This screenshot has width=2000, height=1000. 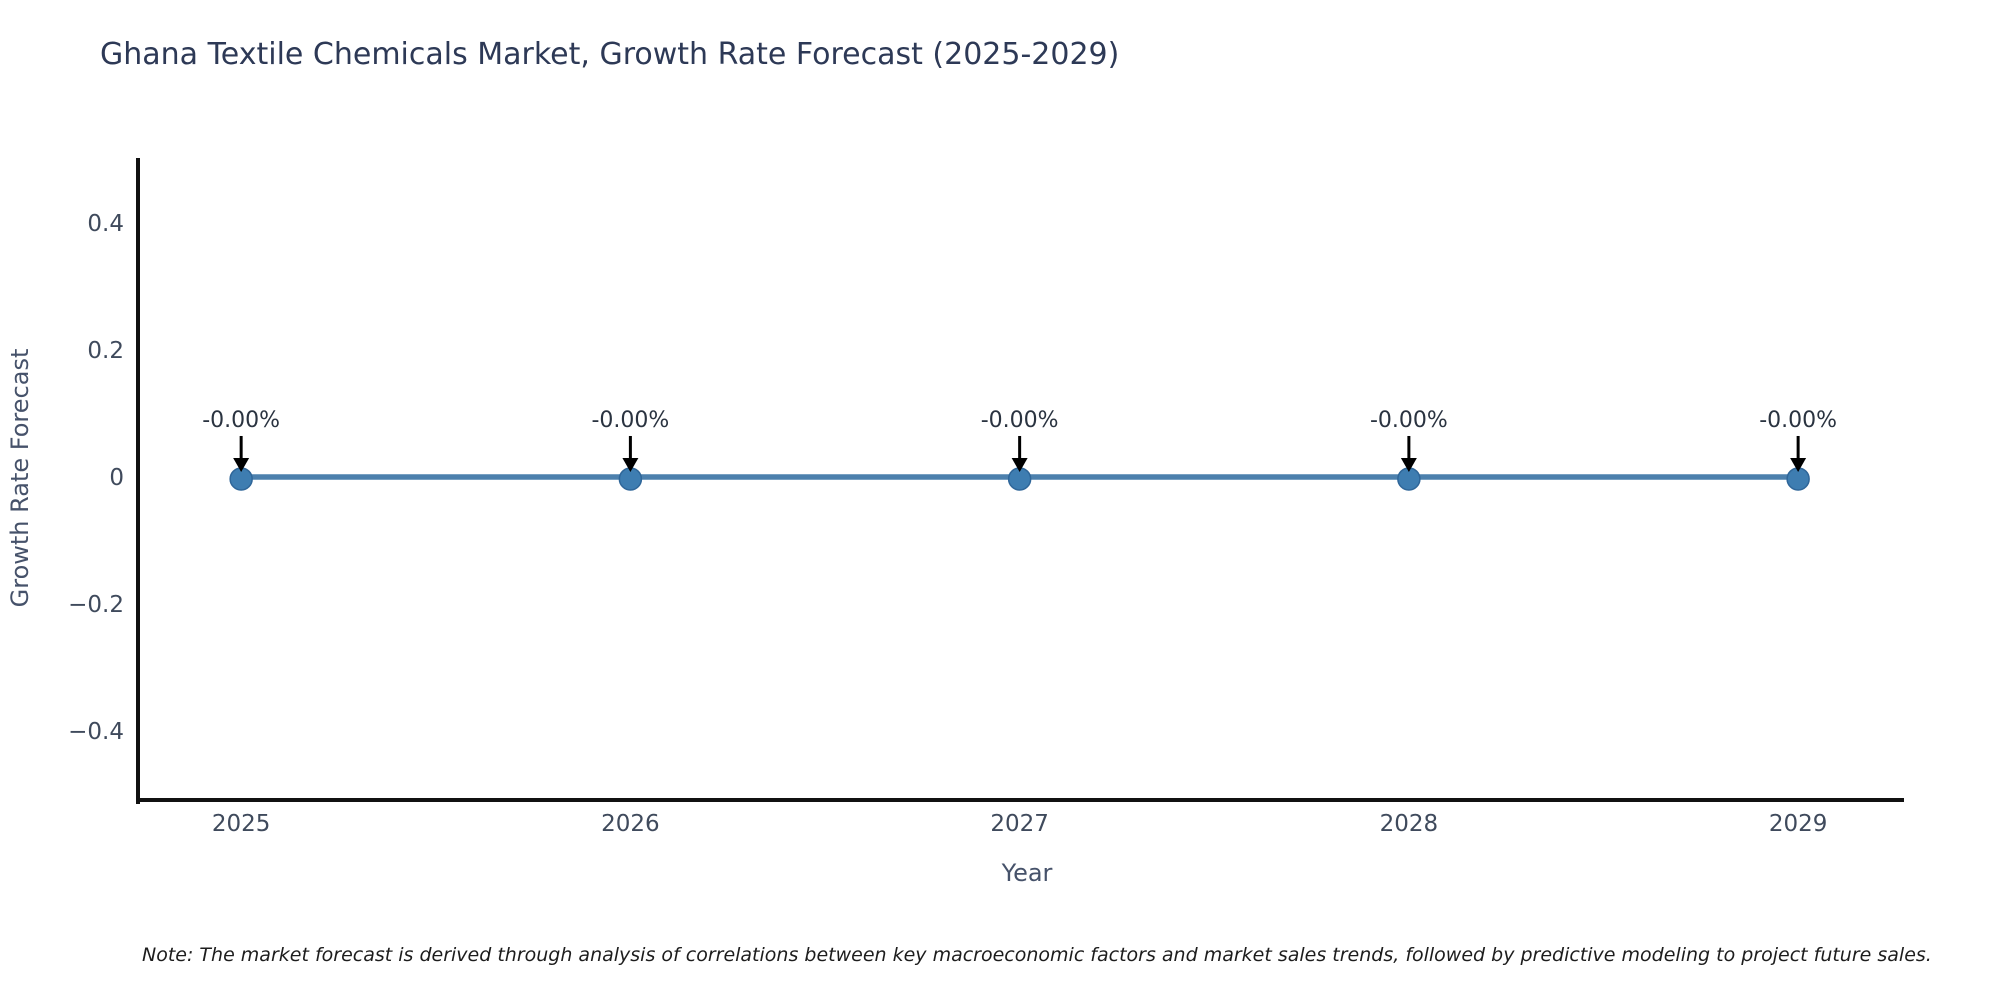 What do you see at coordinates (96, 478) in the screenshot?
I see `y-axis-tick-labels: 0.4 0.2 0 −0.2 −0.4` at bounding box center [96, 478].